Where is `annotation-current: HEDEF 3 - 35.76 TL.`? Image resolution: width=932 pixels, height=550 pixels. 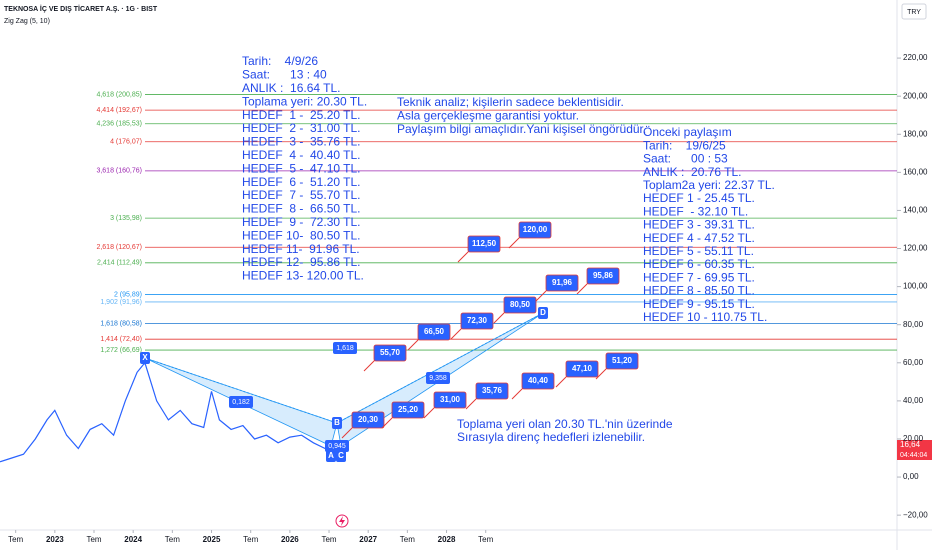
annotation-current: HEDEF 3 - 35.76 TL. is located at coordinates (301, 142).